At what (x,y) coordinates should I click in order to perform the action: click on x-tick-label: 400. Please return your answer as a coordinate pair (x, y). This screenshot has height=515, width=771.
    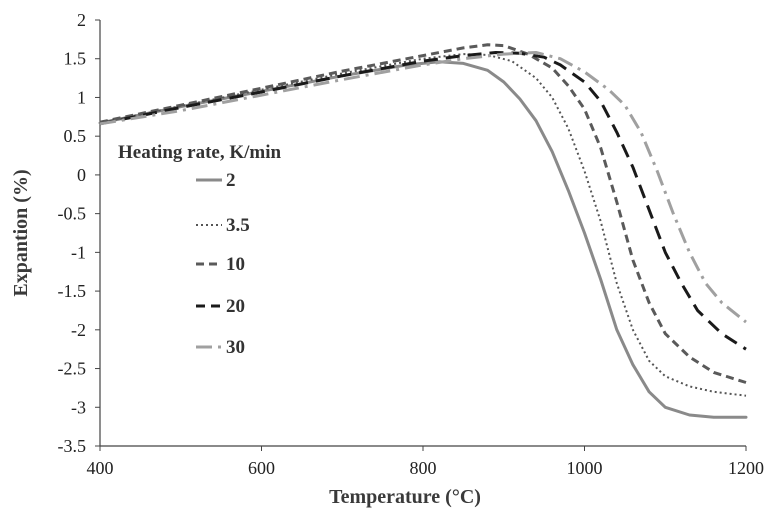
    Looking at the image, I should click on (100, 468).